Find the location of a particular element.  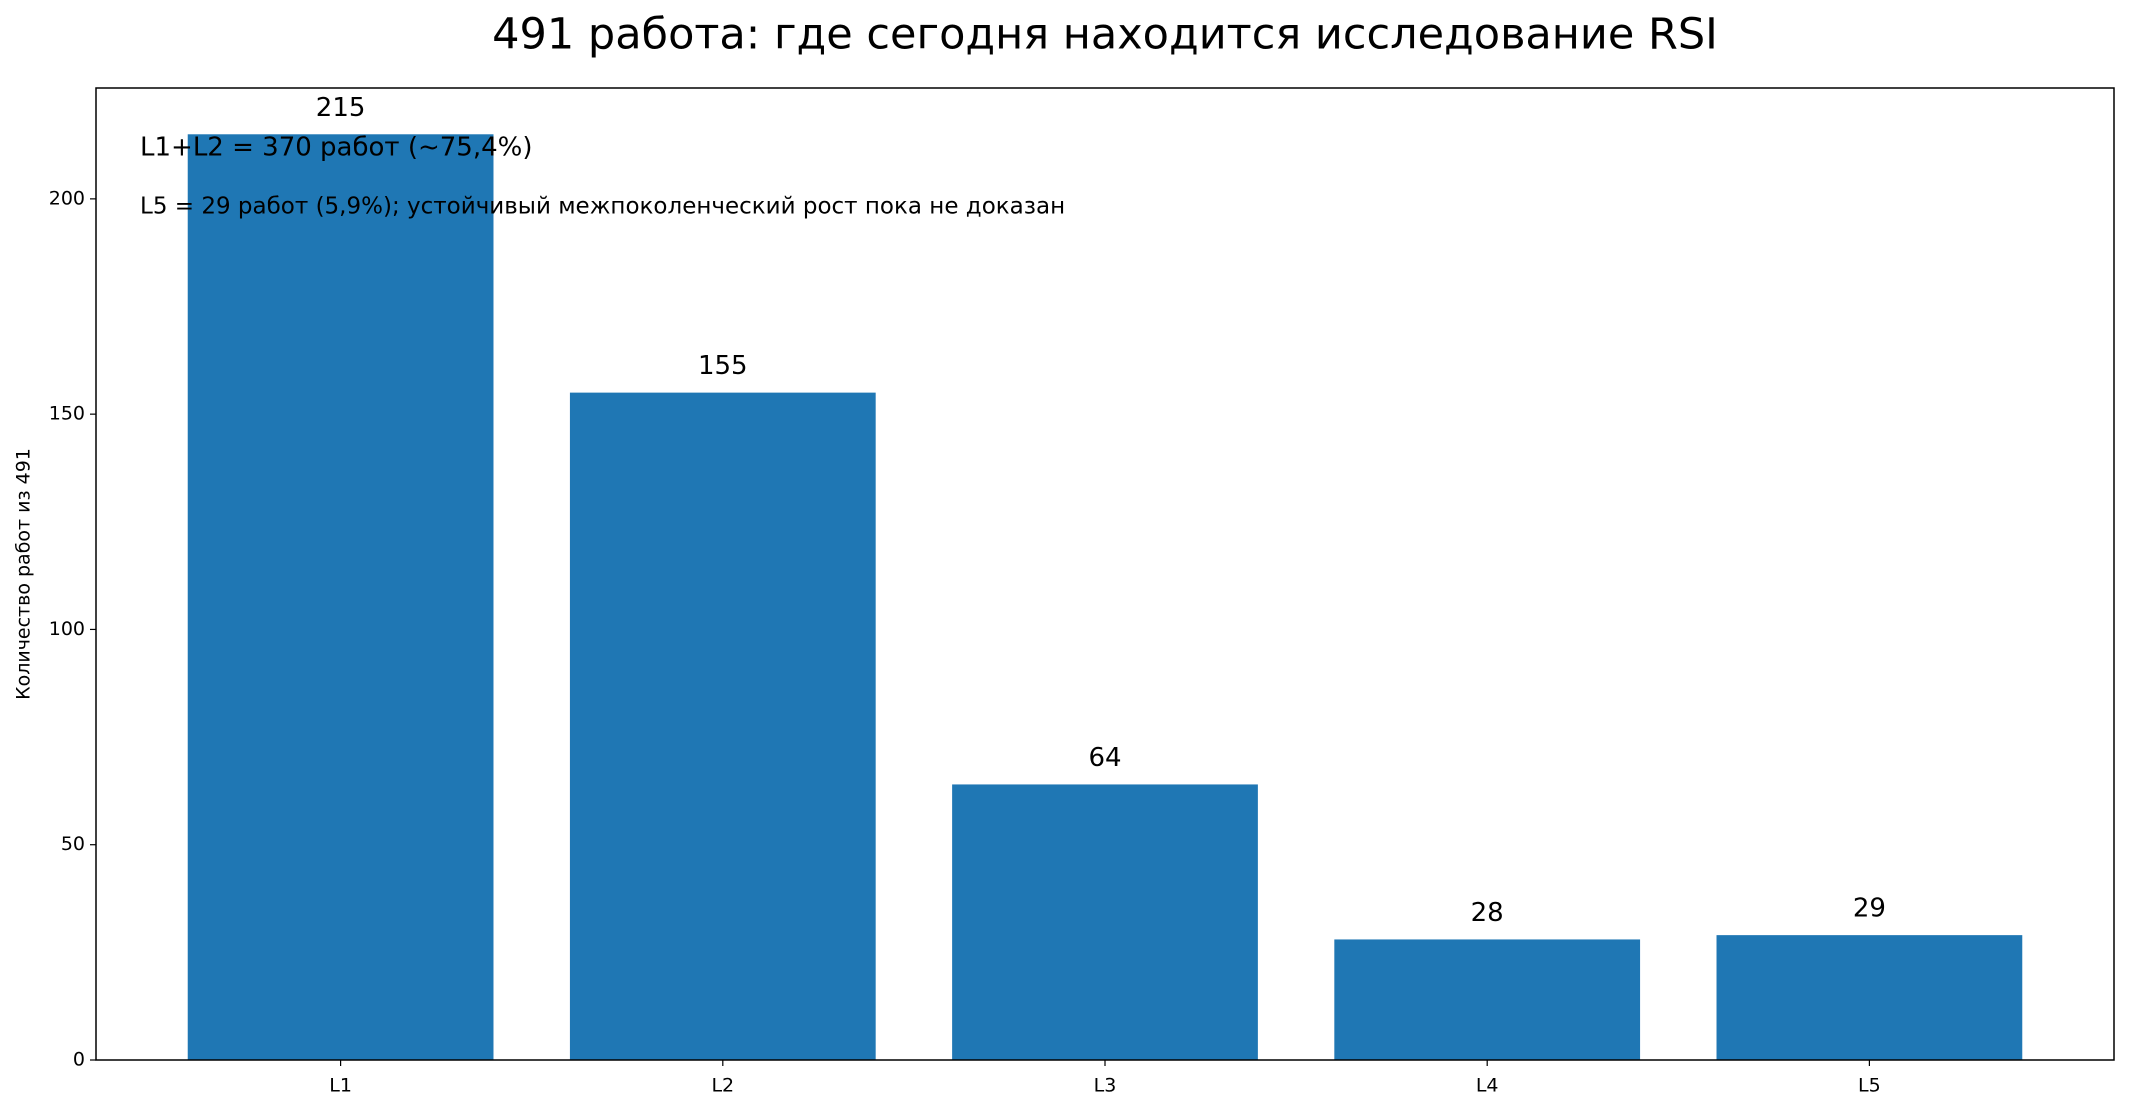

value-label: 28 is located at coordinates (1487, 913).